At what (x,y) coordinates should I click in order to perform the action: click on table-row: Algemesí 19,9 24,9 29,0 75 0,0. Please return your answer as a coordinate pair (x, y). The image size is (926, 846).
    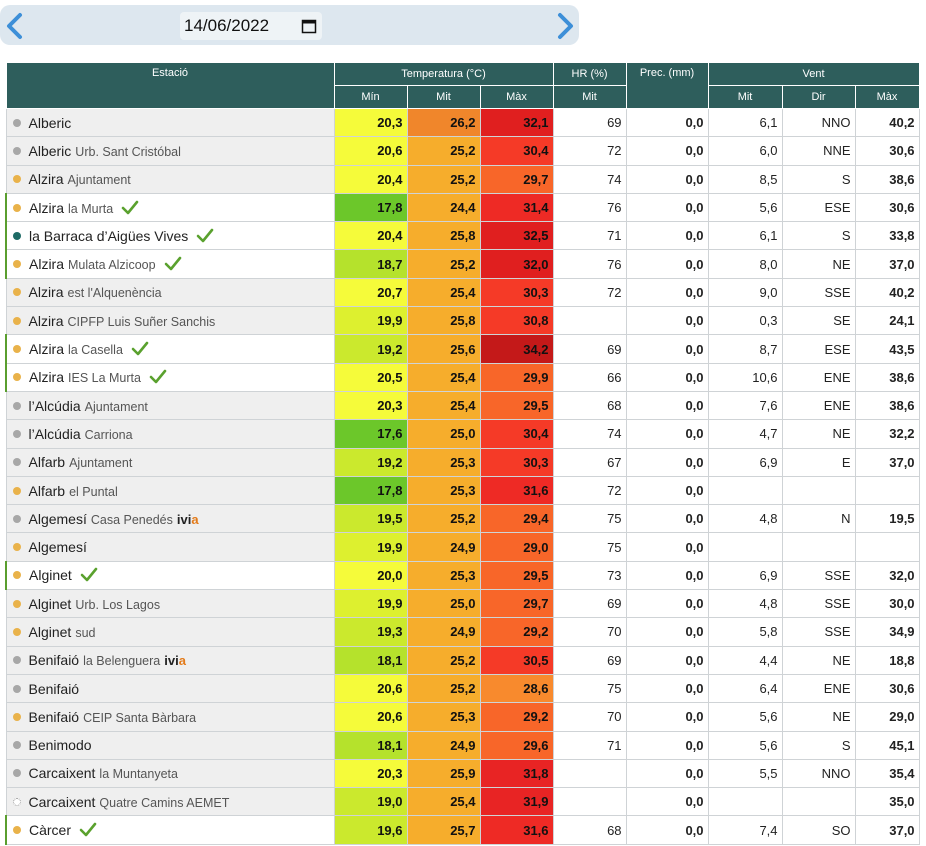
    Looking at the image, I should click on (462, 547).